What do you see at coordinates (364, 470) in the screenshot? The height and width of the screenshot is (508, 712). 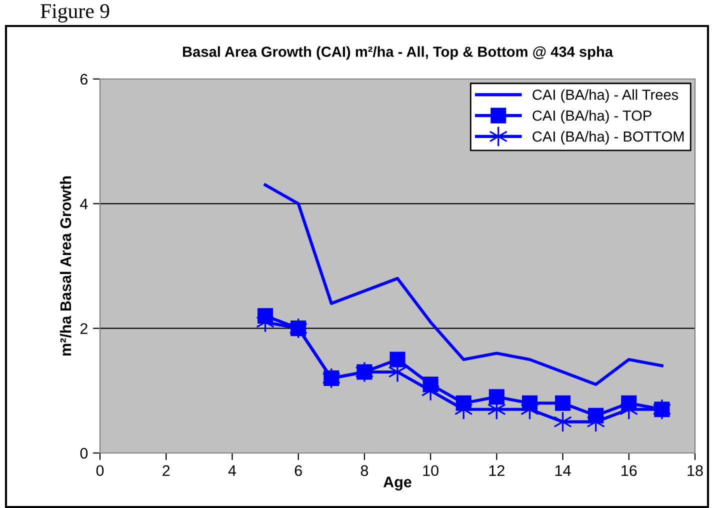 I see `x-tick-label: 8` at bounding box center [364, 470].